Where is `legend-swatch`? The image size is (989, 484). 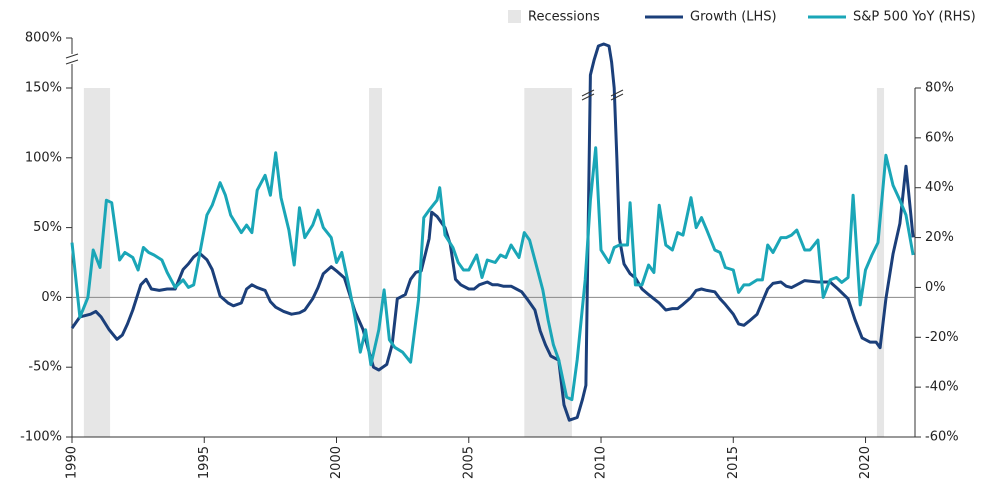 legend-swatch is located at coordinates (514, 16).